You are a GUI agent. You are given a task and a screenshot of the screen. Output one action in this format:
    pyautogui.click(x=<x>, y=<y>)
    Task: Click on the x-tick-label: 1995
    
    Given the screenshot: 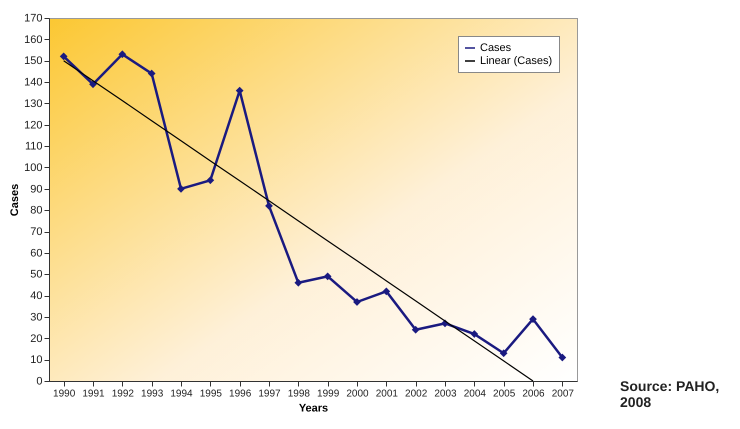 What is the action you would take?
    pyautogui.click(x=211, y=394)
    